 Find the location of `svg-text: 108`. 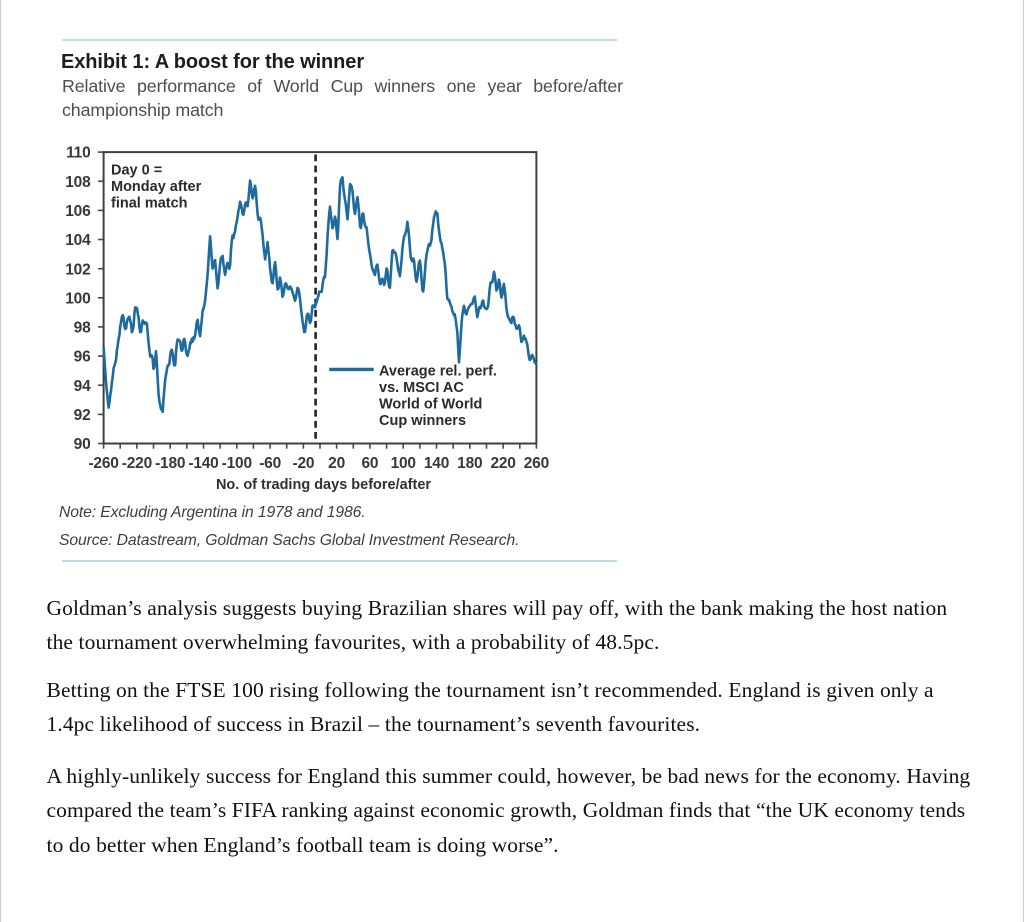

svg-text: 108 is located at coordinates (78, 182).